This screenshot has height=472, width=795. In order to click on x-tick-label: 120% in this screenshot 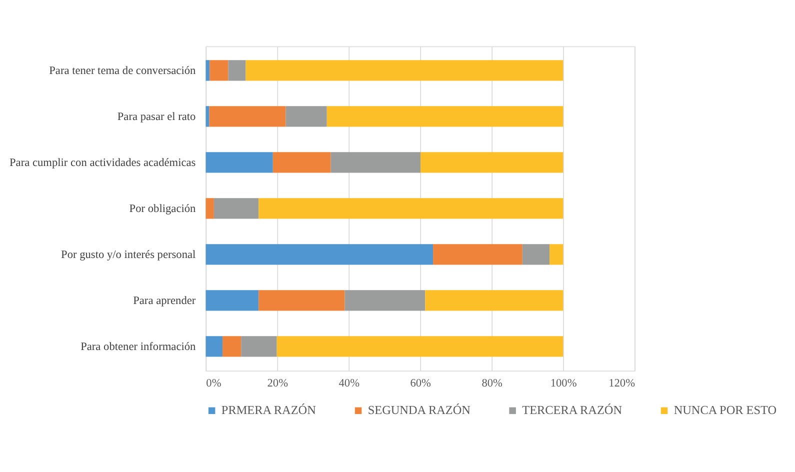, I will do `click(622, 384)`.